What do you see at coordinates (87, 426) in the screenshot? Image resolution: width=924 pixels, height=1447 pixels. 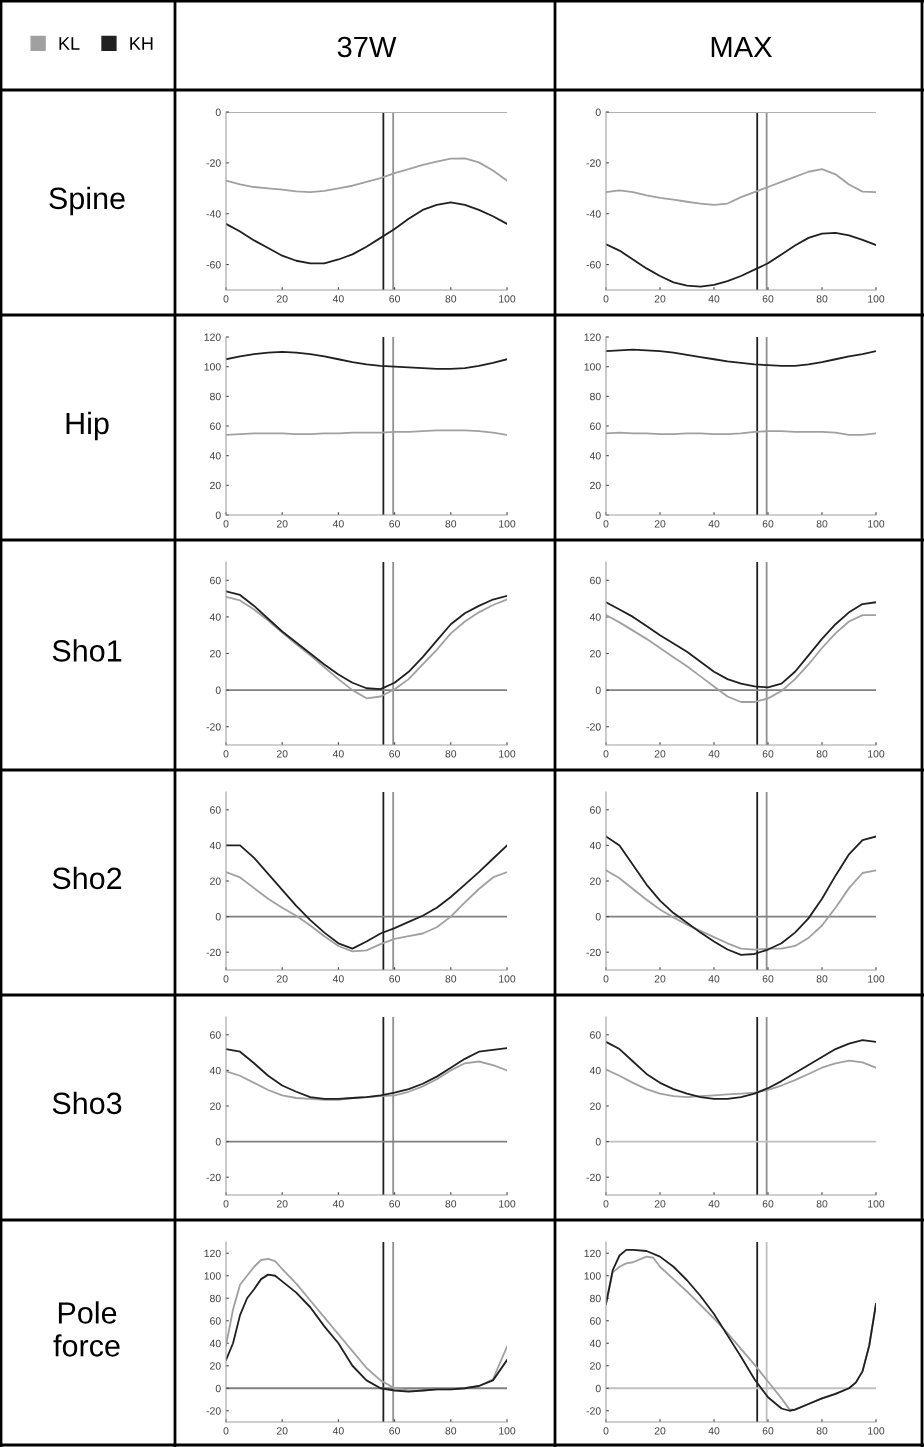 I see `y-axis-title: Hip` at bounding box center [87, 426].